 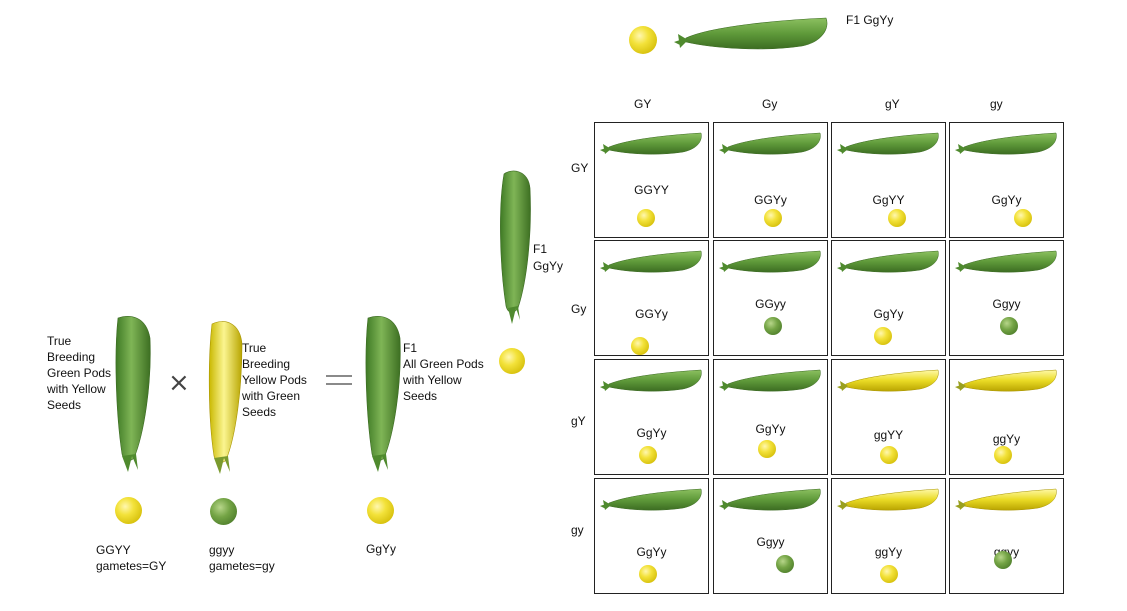 What do you see at coordinates (1006, 417) in the screenshot?
I see `punnett-cell: ggYy` at bounding box center [1006, 417].